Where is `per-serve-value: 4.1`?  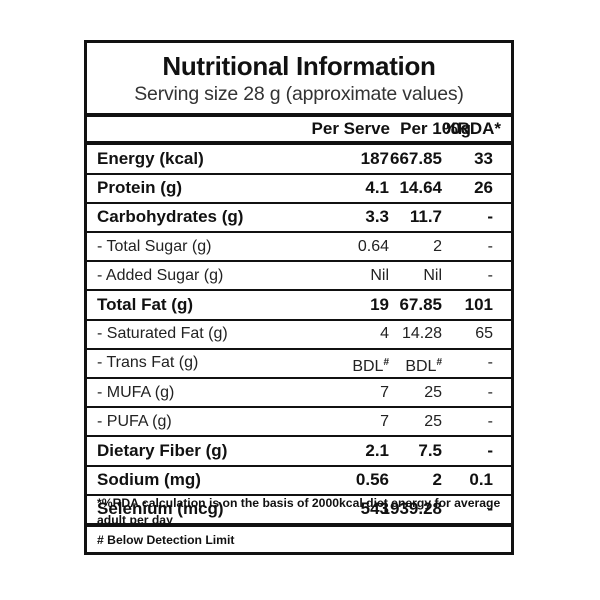 per-serve-value: 4.1 is located at coordinates (377, 188).